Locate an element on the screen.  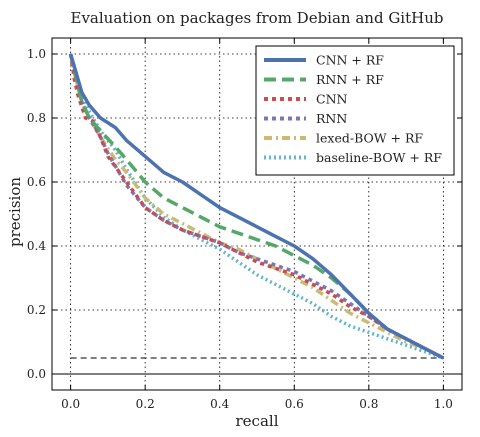
y-tick-label: 0.0 is located at coordinates (36, 374).